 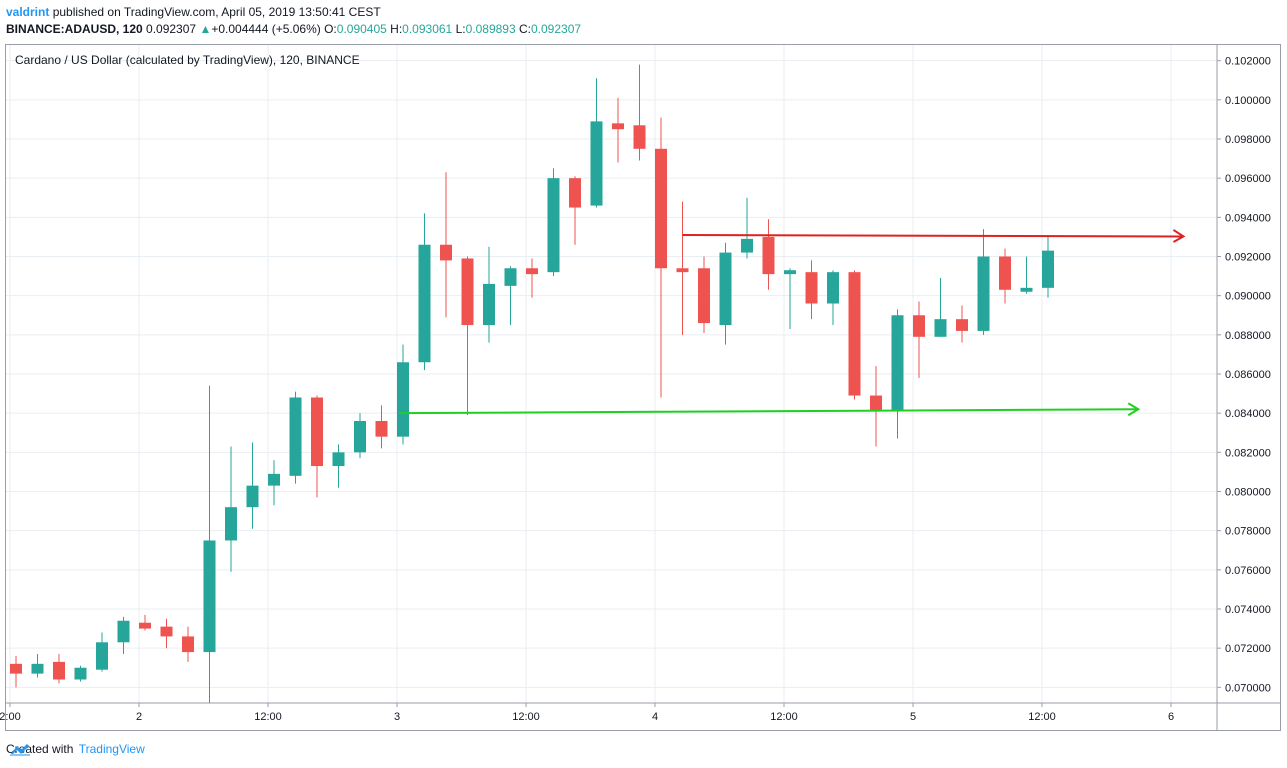 I want to click on open-label: O:, so click(x=330, y=29).